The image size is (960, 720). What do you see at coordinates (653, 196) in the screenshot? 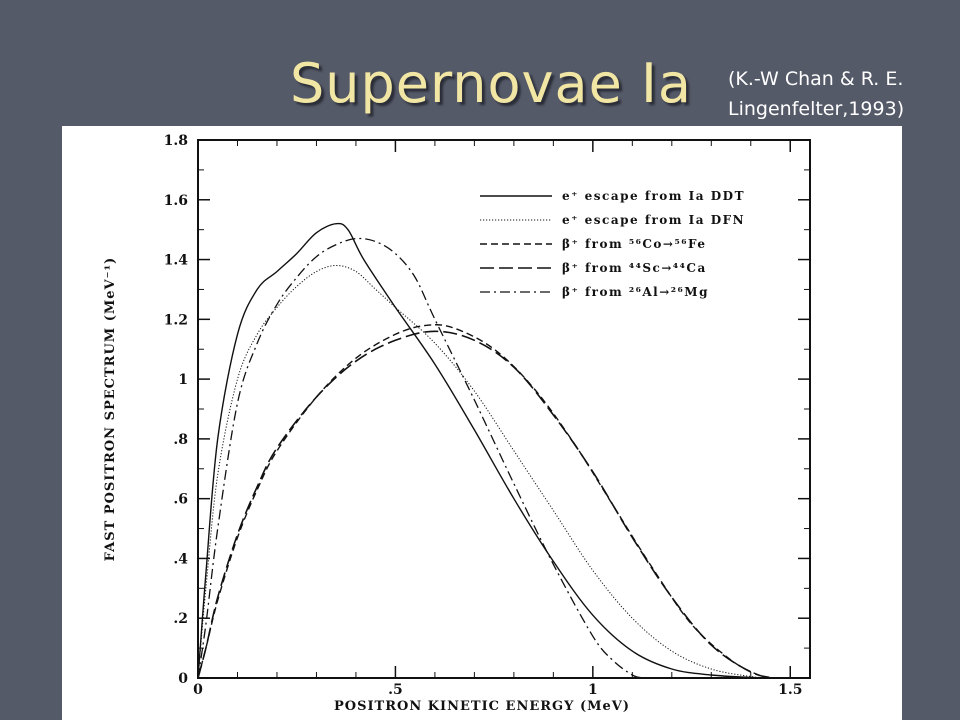
I see `legend-entry-1: e⁺ escape from Ia DDT` at bounding box center [653, 196].